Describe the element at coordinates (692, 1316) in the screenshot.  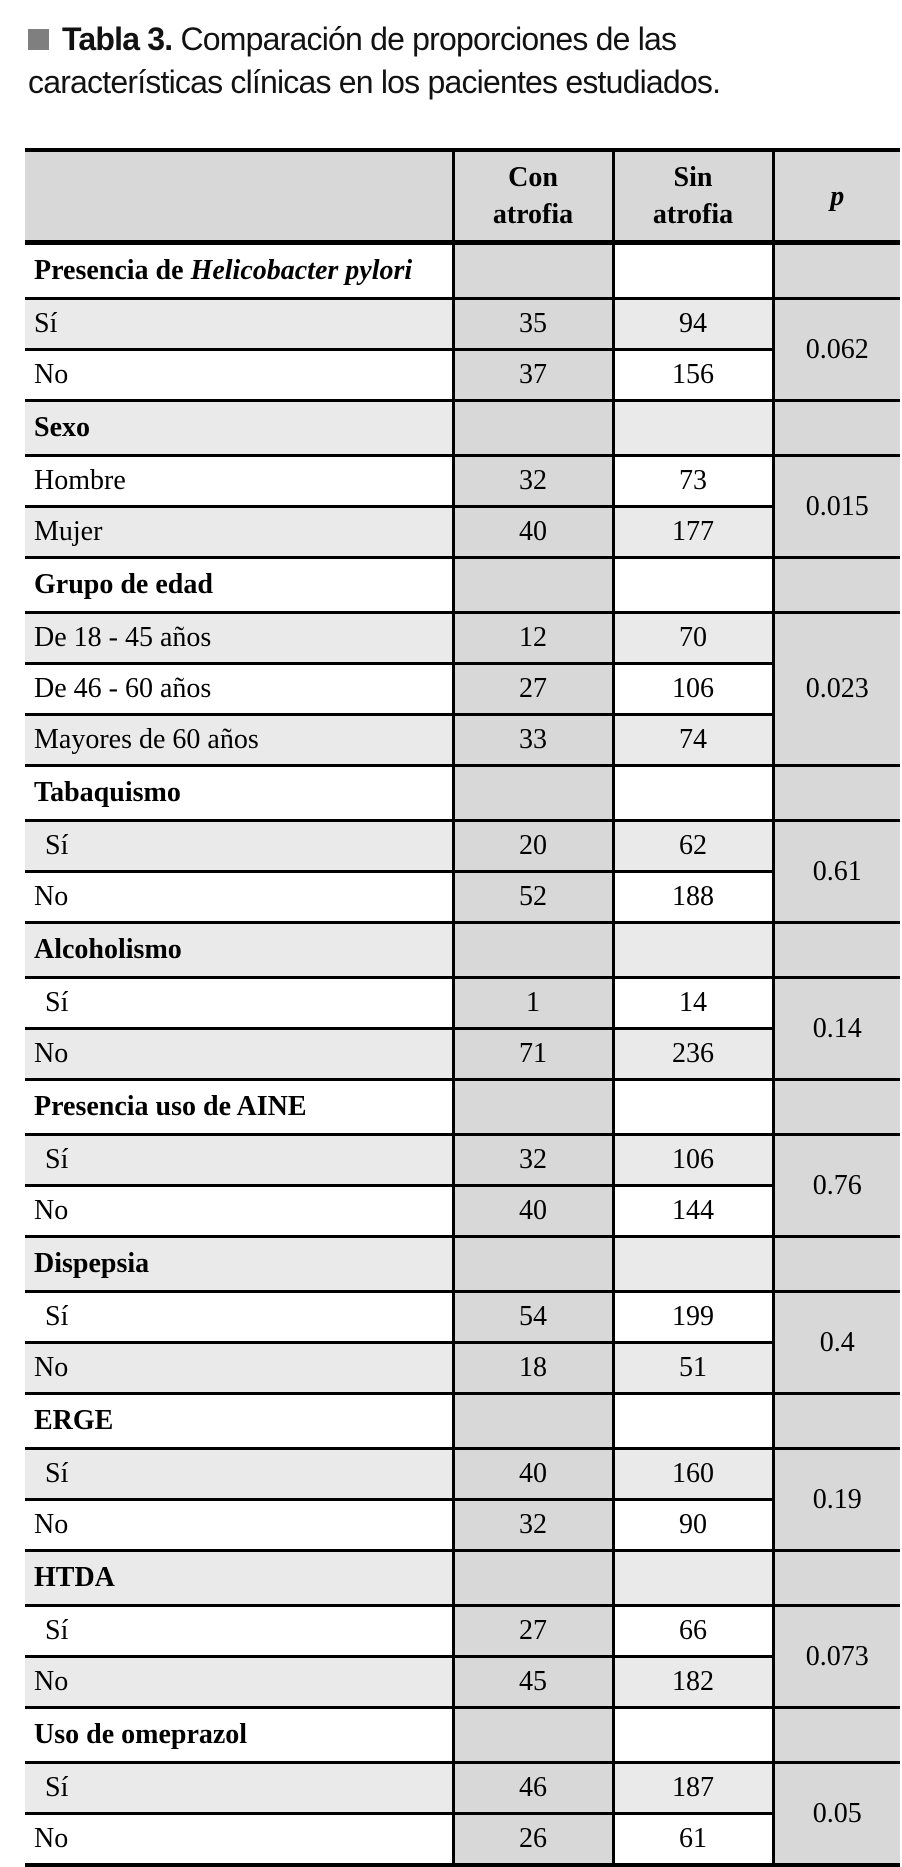
I see `sin-atrofia-value-cell: 199` at that location.